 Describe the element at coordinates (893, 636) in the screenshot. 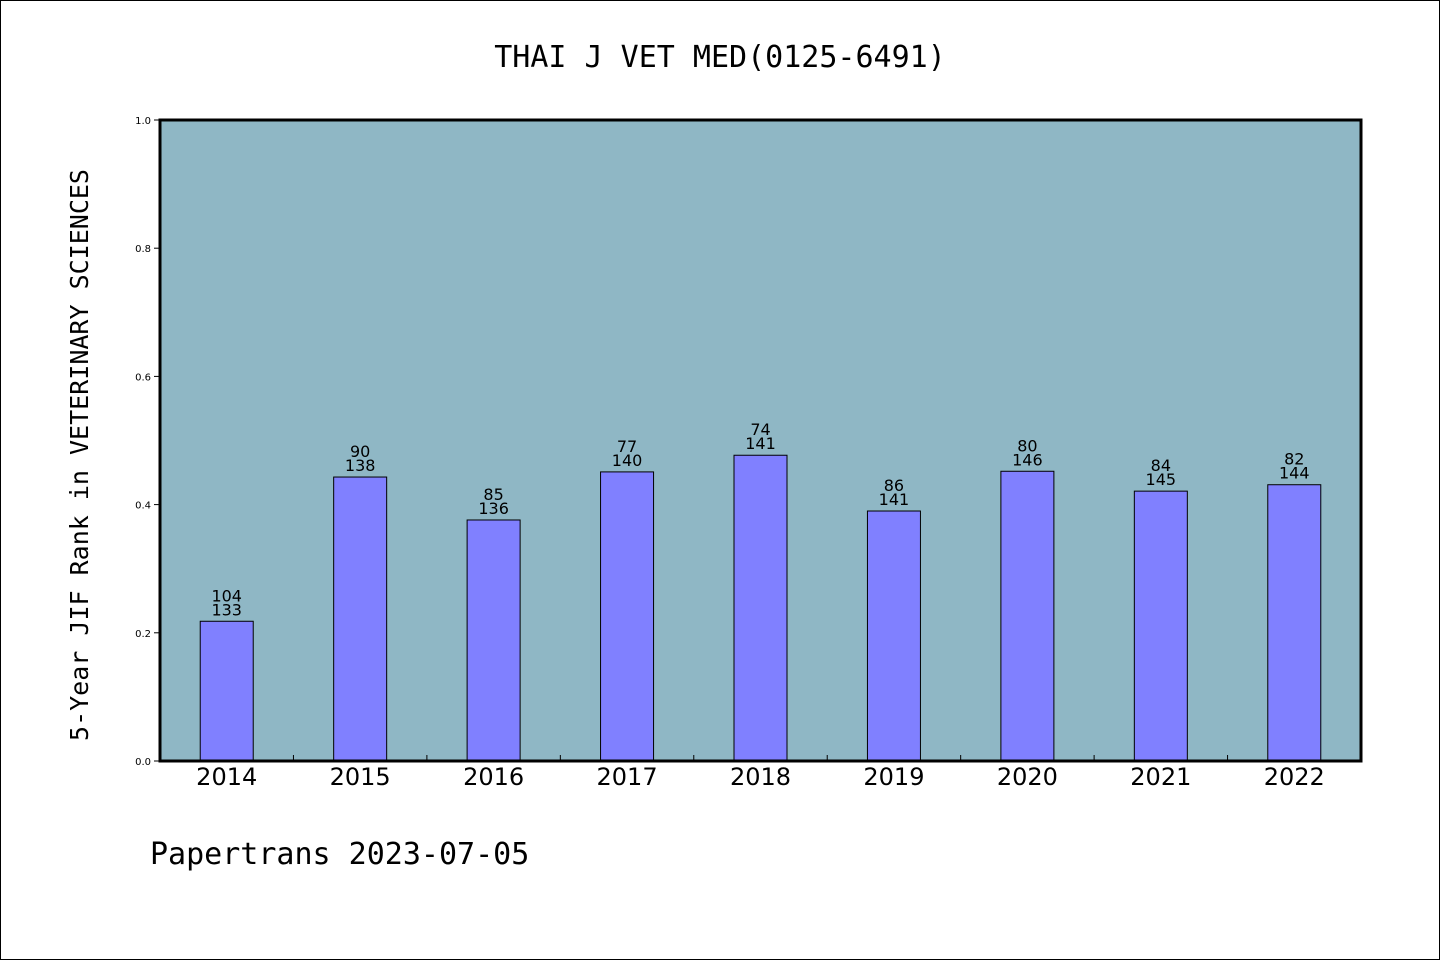

I see `bar-2019` at that location.